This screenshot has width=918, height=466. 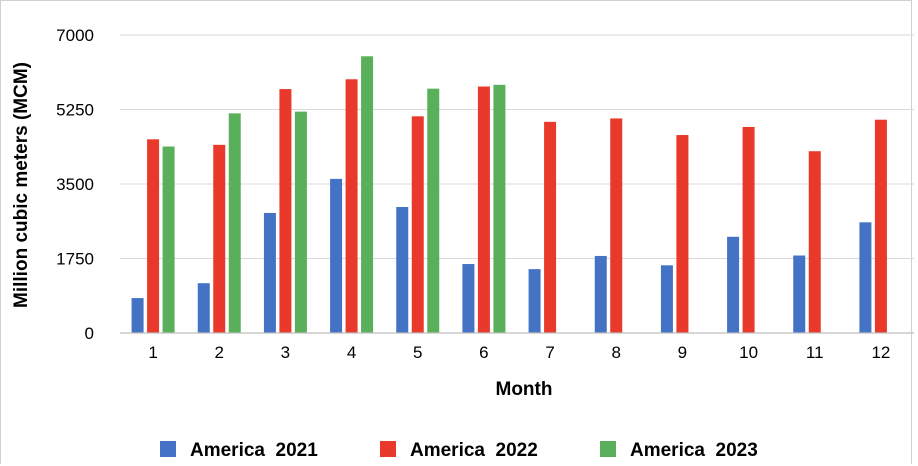 What do you see at coordinates (75, 259) in the screenshot?
I see `y-tick-label: 1750` at bounding box center [75, 259].